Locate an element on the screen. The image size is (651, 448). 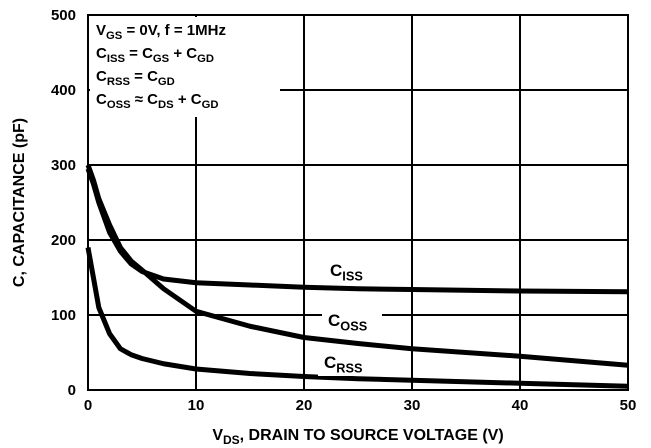
annotation: VGS = 0V, f = 1MHz is located at coordinates (161, 32).